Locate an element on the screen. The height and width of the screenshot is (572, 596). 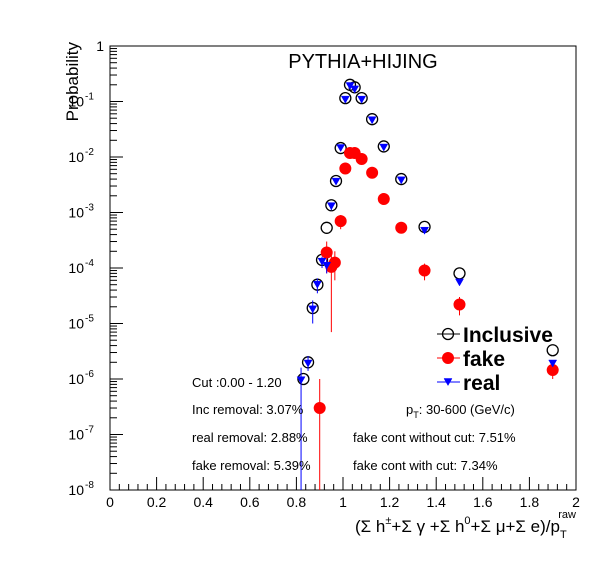
legend-label-real: real is located at coordinates (481, 383).